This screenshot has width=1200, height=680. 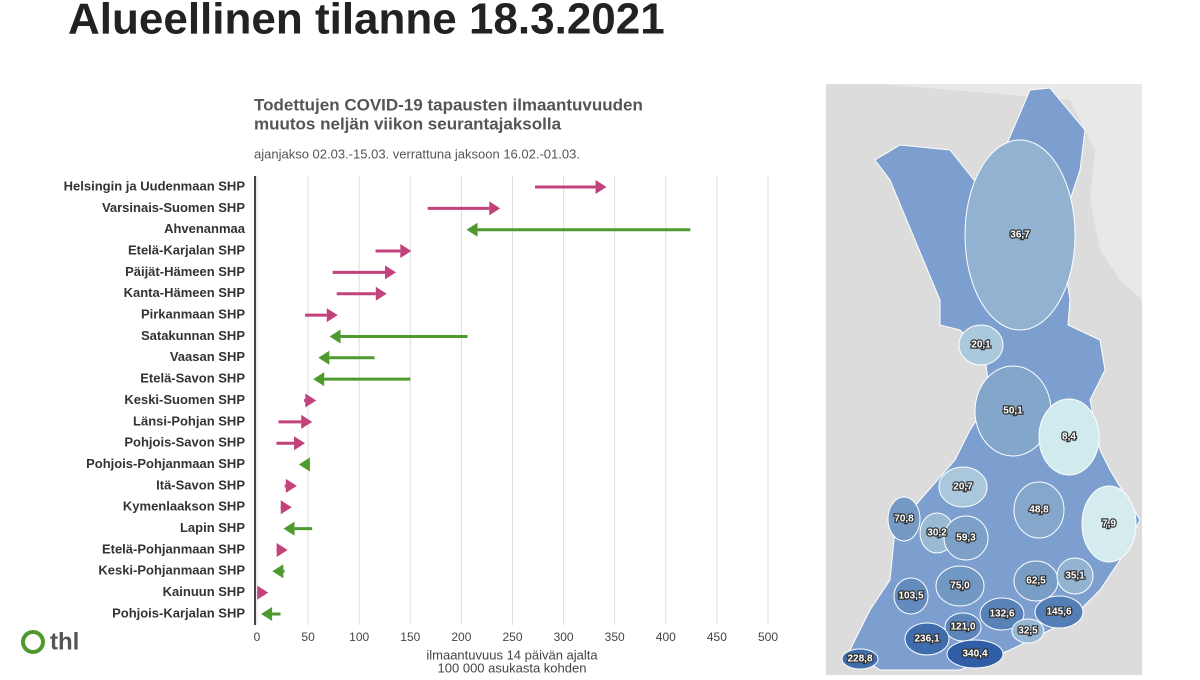 What do you see at coordinates (1075, 576) in the screenshot?
I see `map-value-label: 35,1` at bounding box center [1075, 576].